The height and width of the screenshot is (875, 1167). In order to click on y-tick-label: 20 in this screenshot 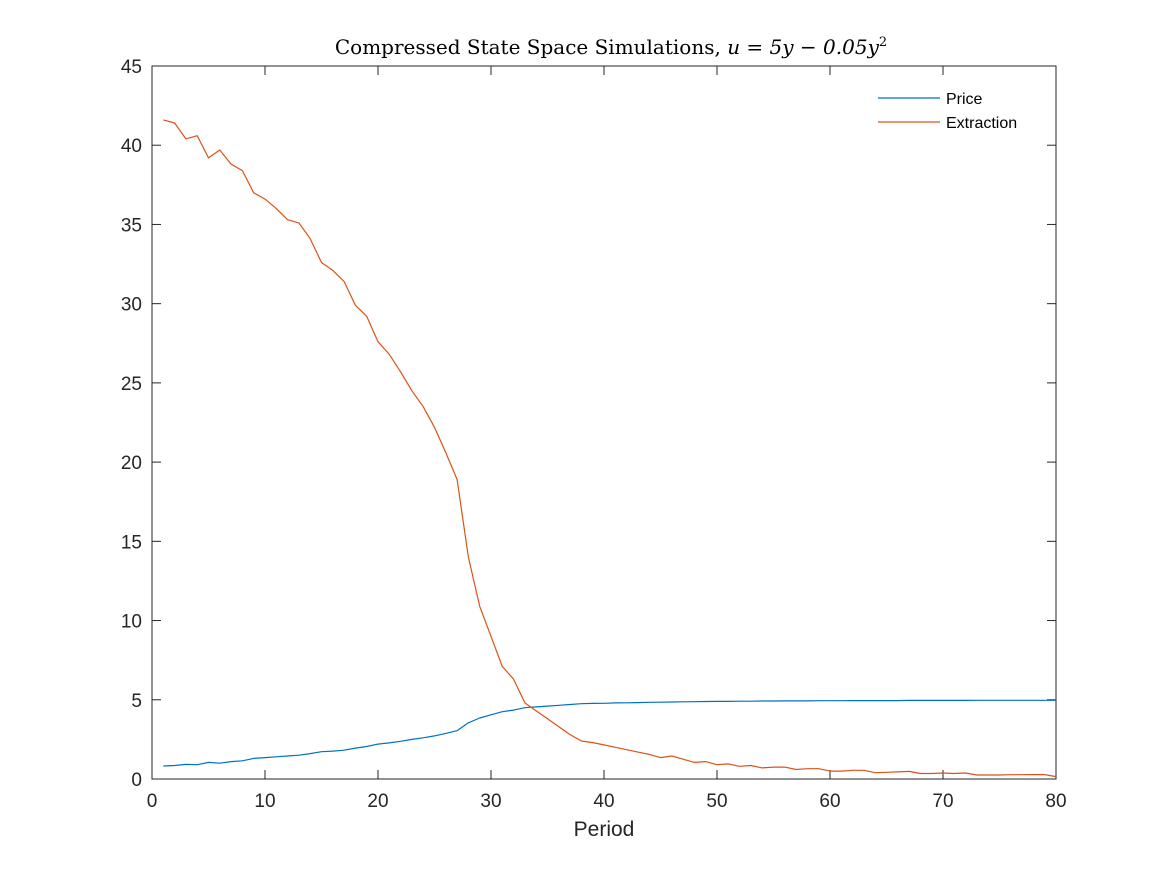, I will do `click(131, 463)`.